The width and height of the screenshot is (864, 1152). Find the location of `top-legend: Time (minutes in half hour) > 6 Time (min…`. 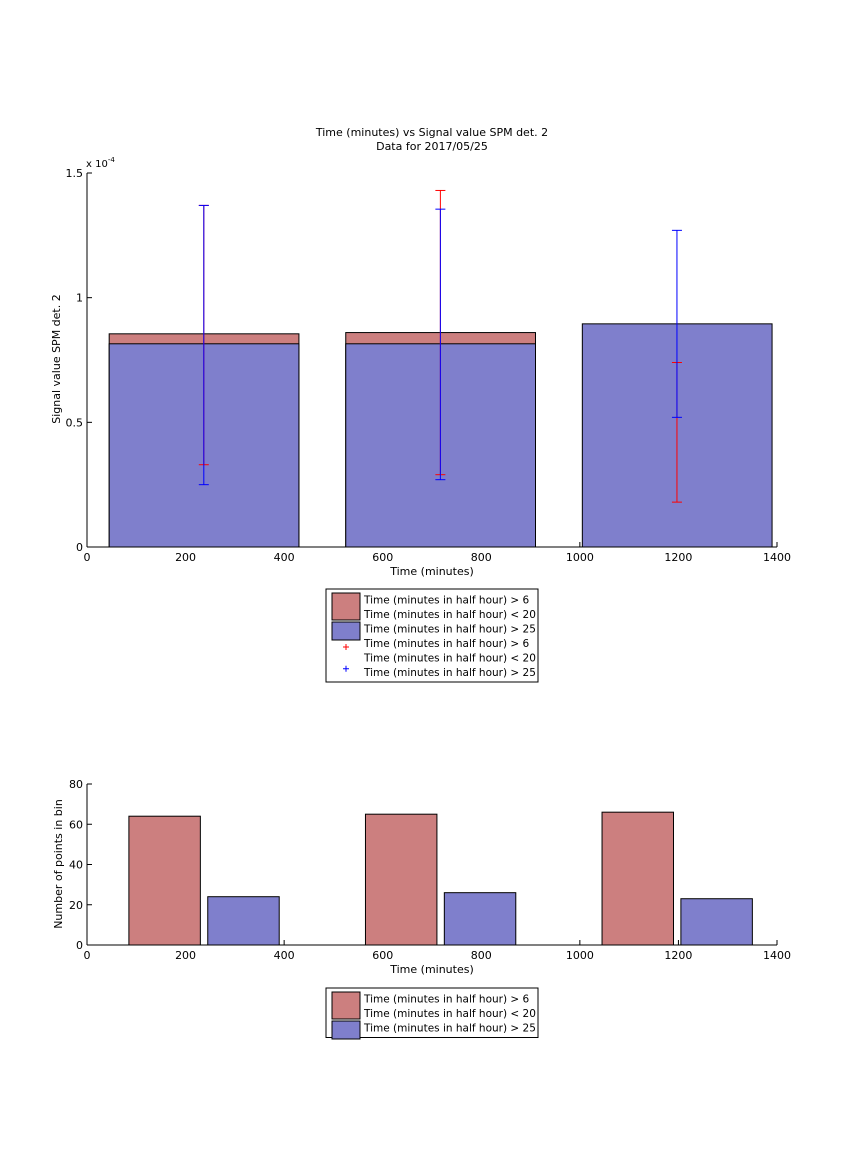

top-legend: Time (minutes in half hour) > 6 Time (min… is located at coordinates (432, 635).